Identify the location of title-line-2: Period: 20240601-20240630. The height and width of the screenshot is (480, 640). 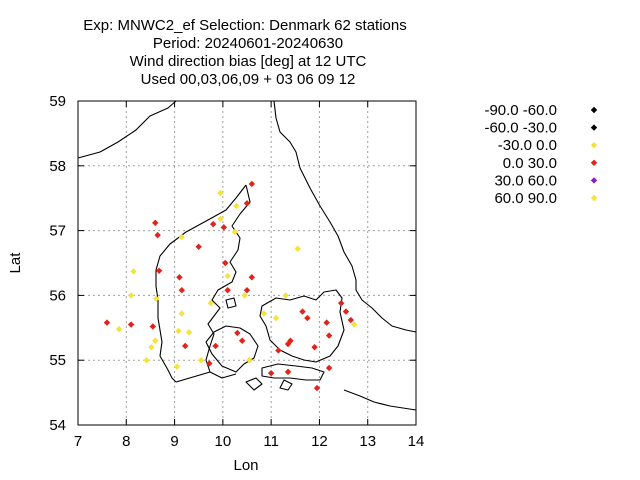
(248, 43).